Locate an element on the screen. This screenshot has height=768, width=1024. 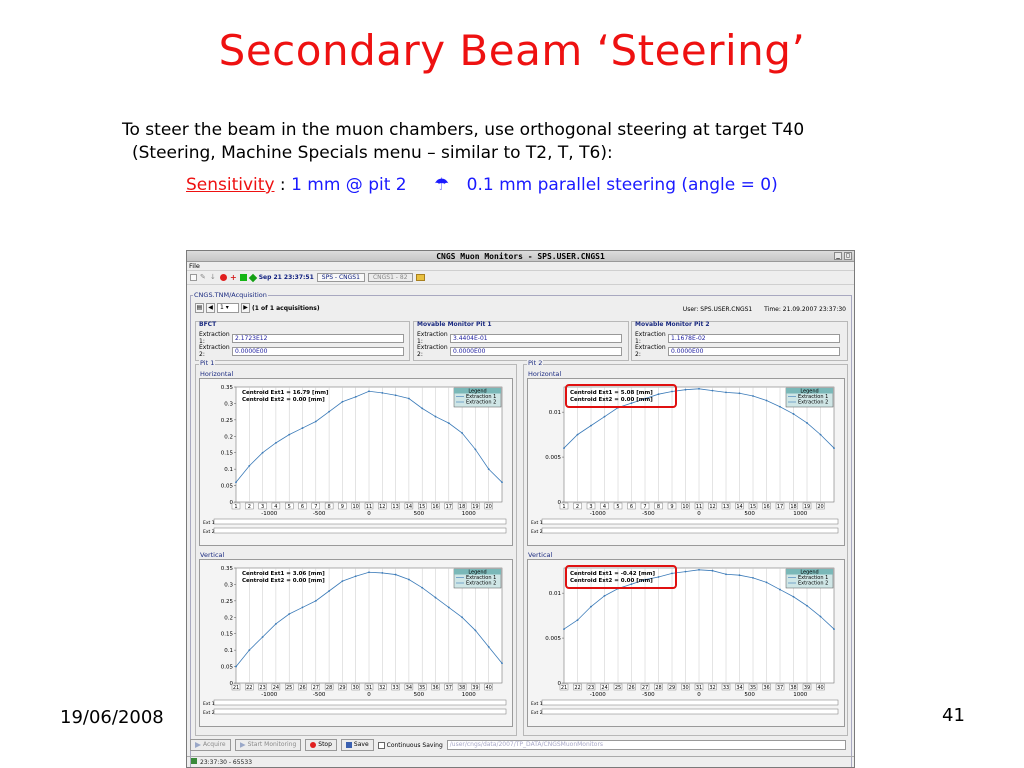
save-button: Save is located at coordinates (357, 745).